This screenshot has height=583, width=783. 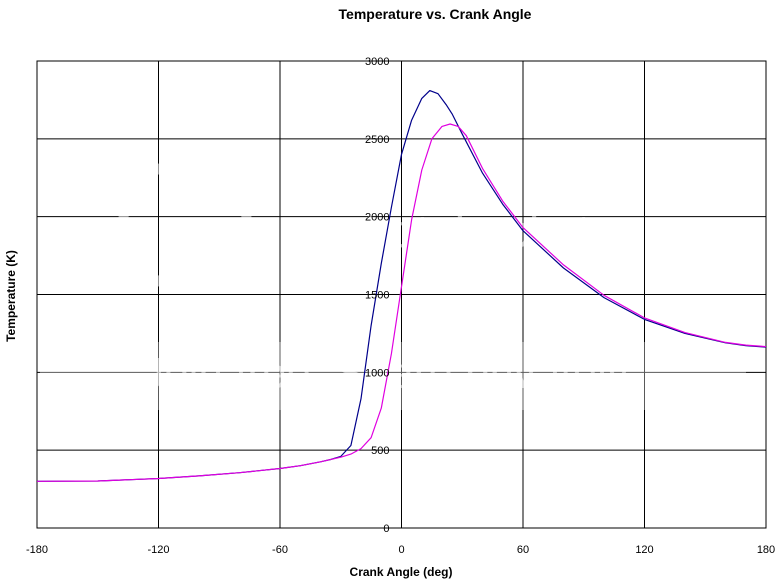 I want to click on x-tick-label: -180, so click(x=37, y=550).